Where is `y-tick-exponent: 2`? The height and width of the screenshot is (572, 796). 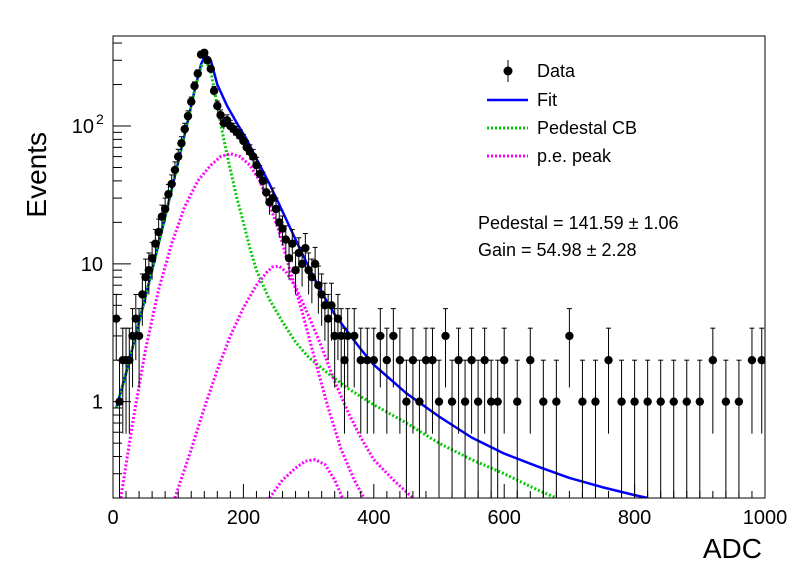
y-tick-exponent: 2 is located at coordinates (100, 119).